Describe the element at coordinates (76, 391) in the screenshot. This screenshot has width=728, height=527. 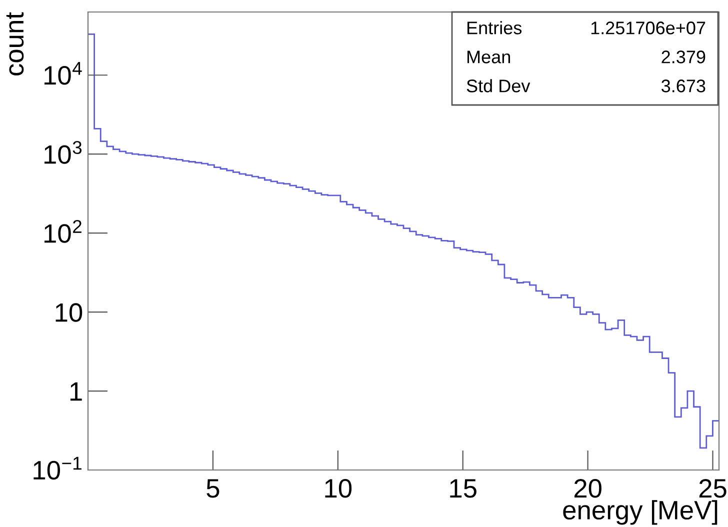
I see `y-tick-label: 1` at that location.